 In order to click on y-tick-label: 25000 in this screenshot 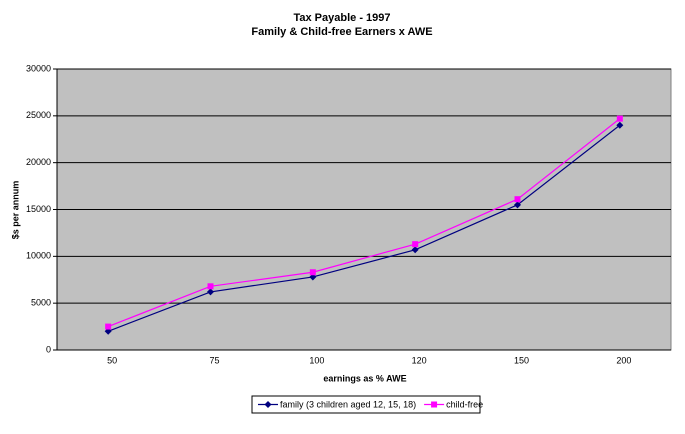, I will do `click(38, 115)`.